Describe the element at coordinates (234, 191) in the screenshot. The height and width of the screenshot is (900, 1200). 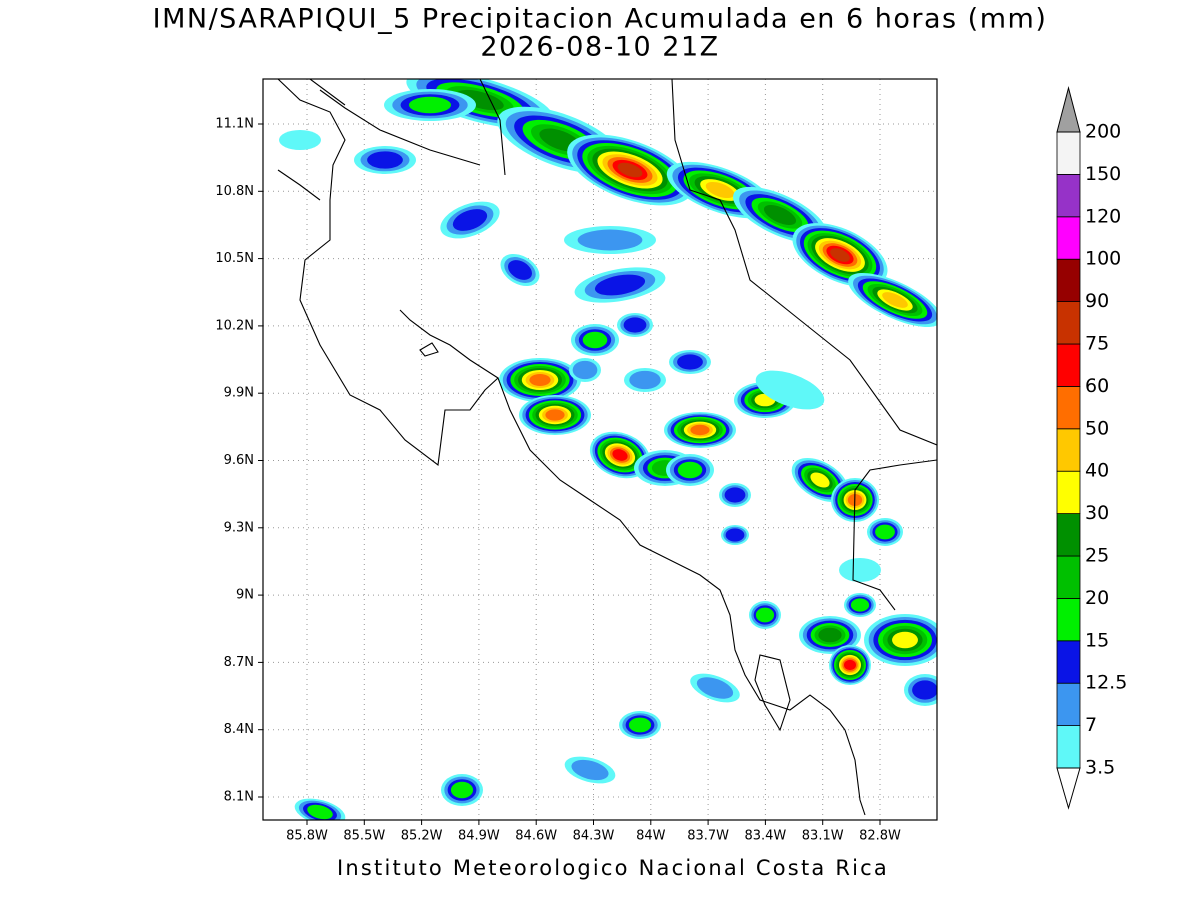
I see `lat-tick-label: 10.8N` at that location.